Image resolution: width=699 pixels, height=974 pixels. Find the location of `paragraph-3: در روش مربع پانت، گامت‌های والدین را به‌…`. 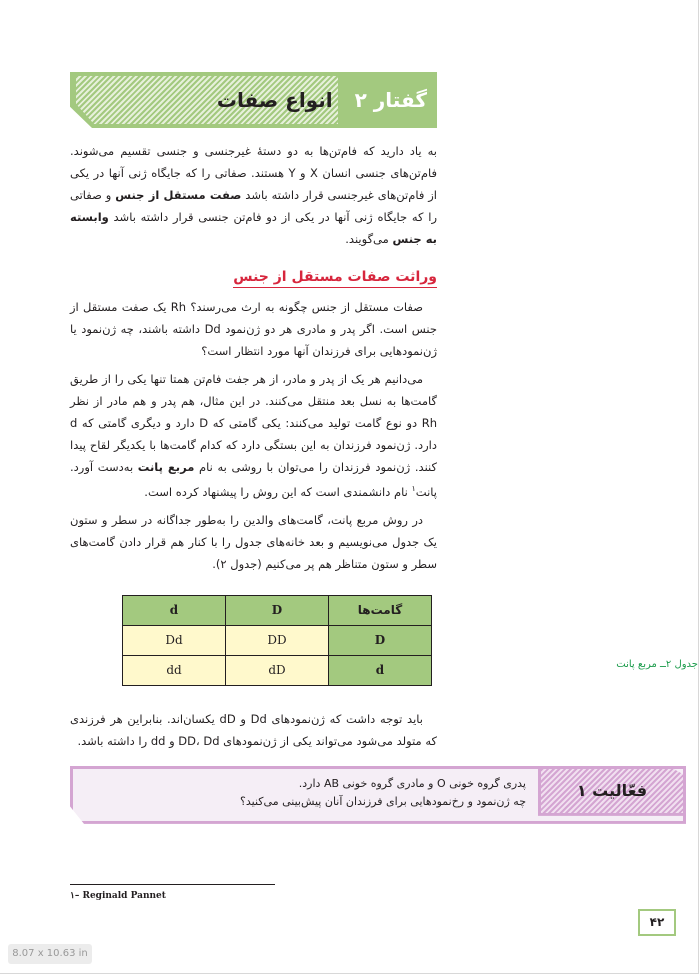

paragraph-3: در روش مربع پانت، گامت‌های والدین را به‌… is located at coordinates (253, 541).